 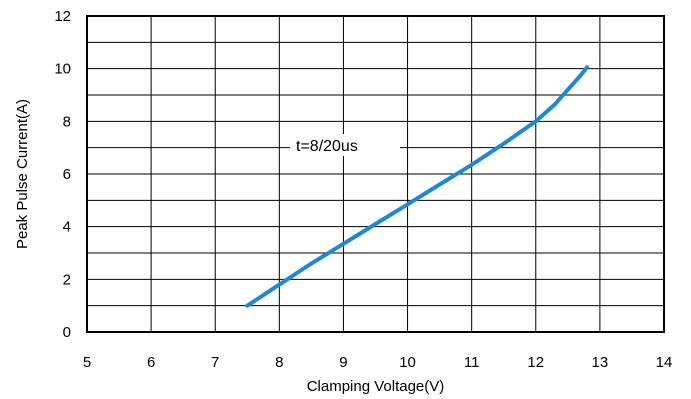 What do you see at coordinates (664, 362) in the screenshot?
I see `x-tick-label: 14` at bounding box center [664, 362].